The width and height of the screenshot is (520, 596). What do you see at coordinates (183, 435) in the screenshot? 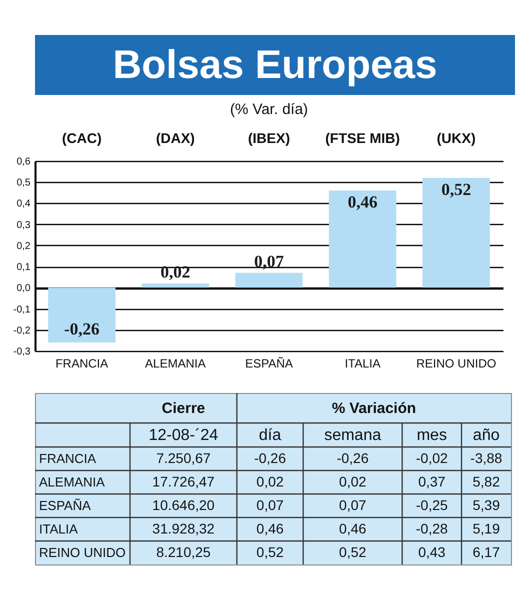
I see `category-label: 12-08-´24` at bounding box center [183, 435].